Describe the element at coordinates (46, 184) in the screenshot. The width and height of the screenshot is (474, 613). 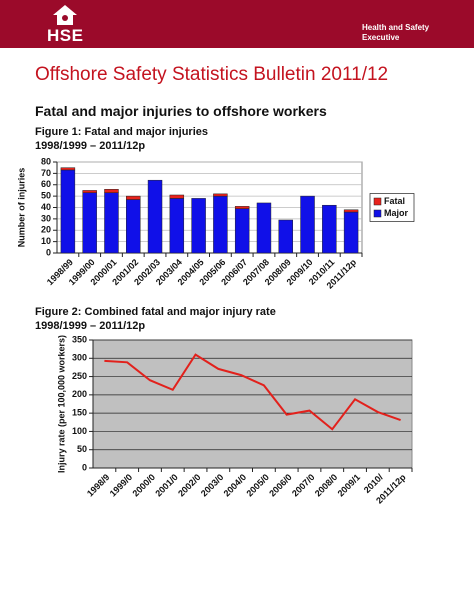
I see `y-tick-label: 60` at that location.